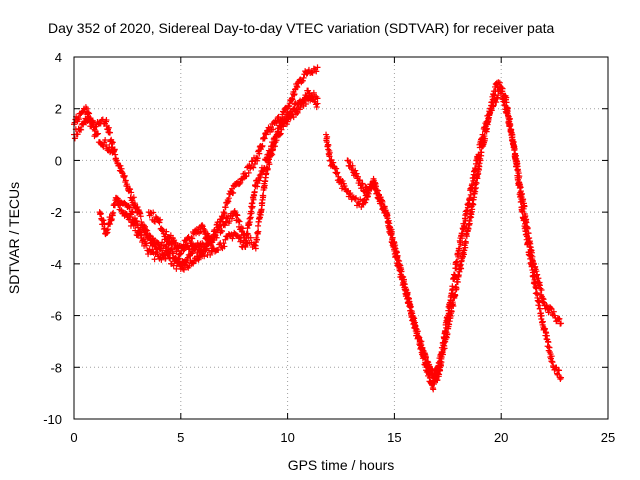  What do you see at coordinates (491, 231) in the screenshot?
I see `series-sat-H` at bounding box center [491, 231].